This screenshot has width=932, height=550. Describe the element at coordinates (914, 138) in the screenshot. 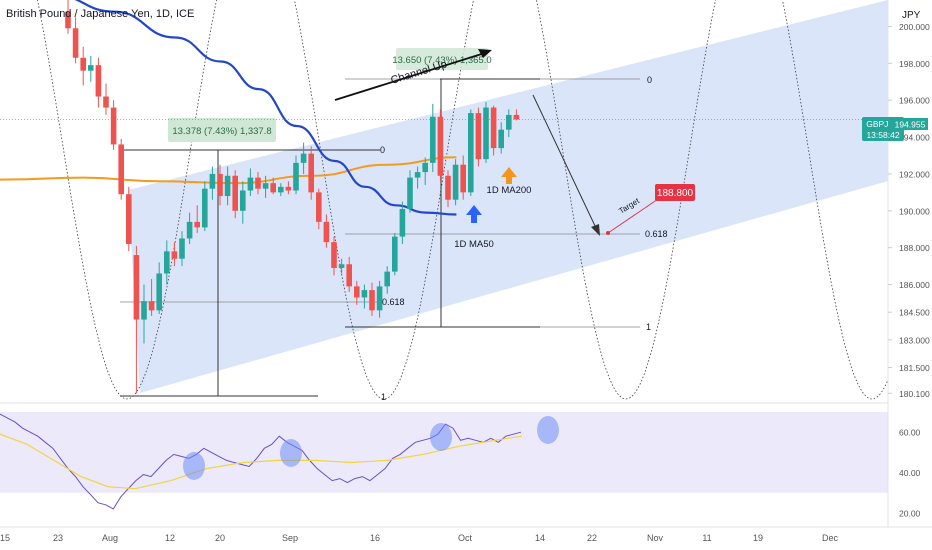

I see `price-tick-label: 194.000` at that location.